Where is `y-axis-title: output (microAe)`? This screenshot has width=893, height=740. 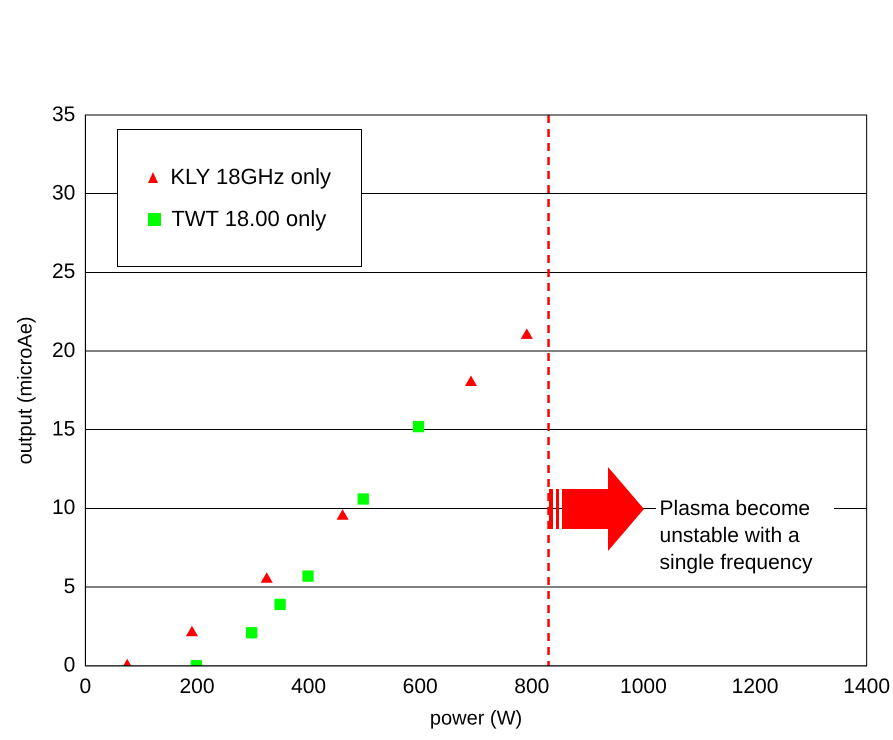 y-axis-title: output (microAe) is located at coordinates (25, 390).